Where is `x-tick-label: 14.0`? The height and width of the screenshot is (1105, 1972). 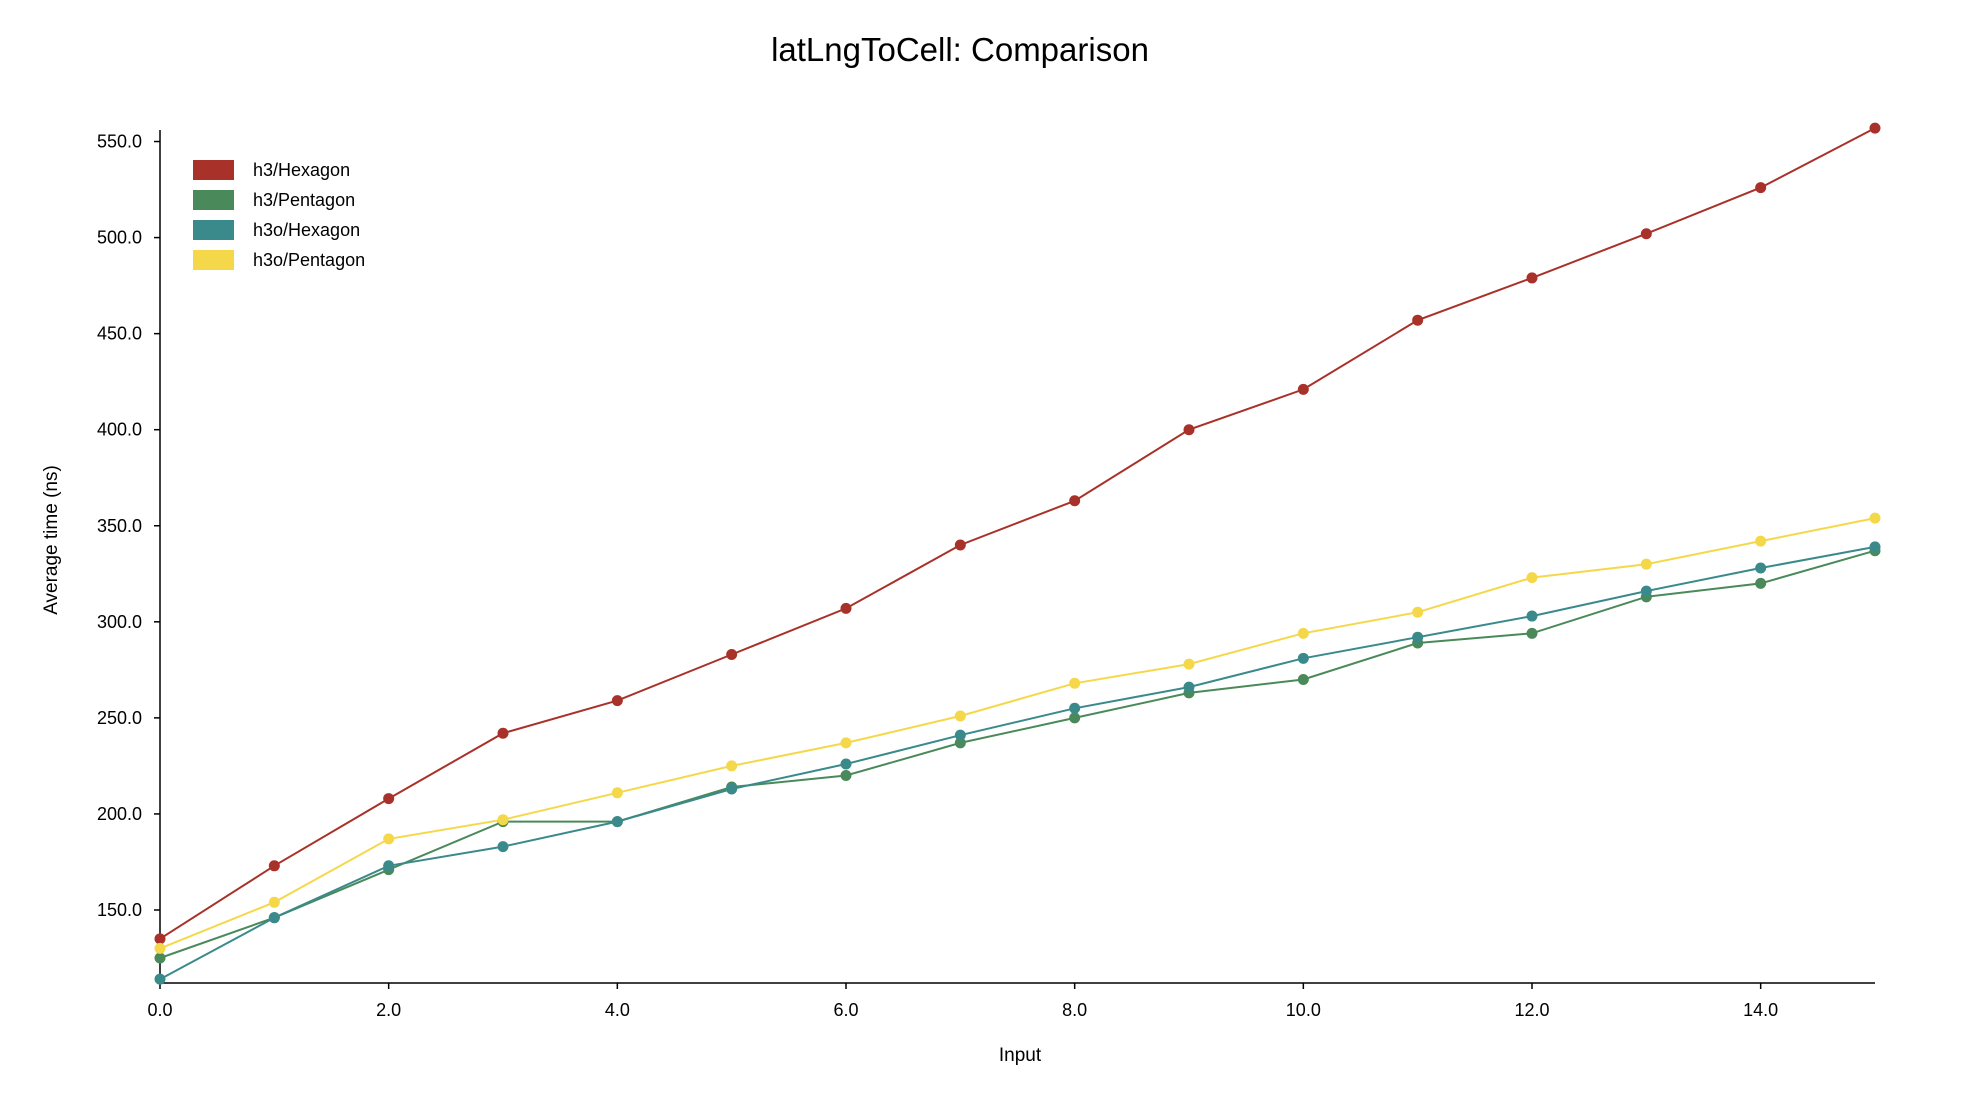
x-tick-label: 14.0 is located at coordinates (1760, 1010).